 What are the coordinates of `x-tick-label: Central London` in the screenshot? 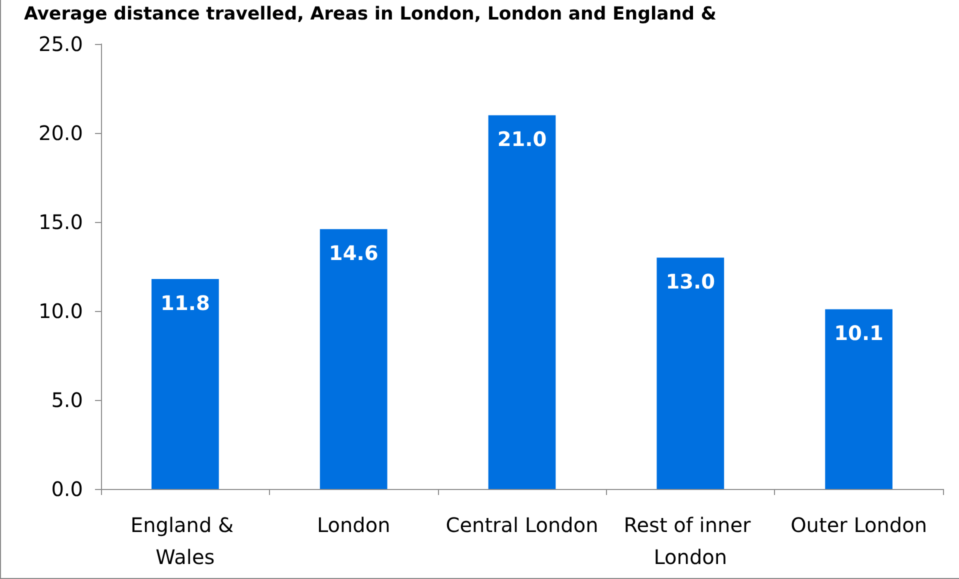 It's located at (522, 525).